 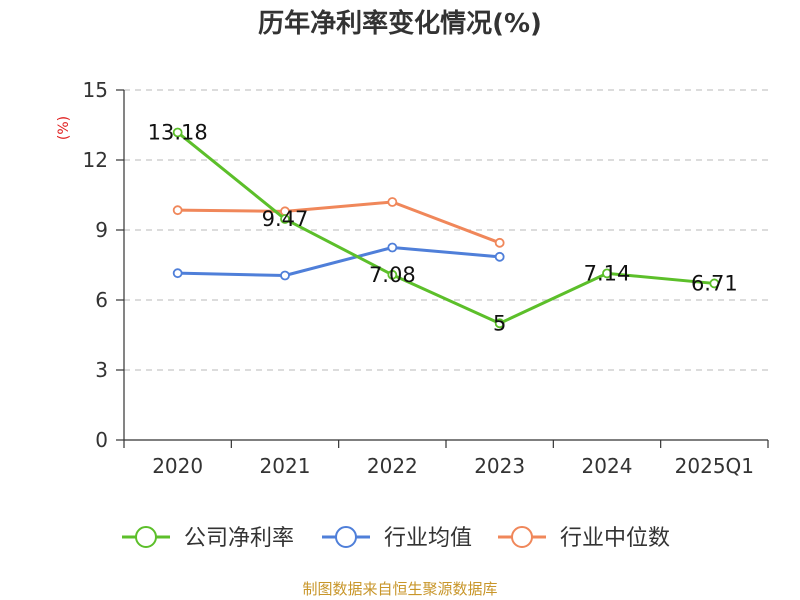 I want to click on x-tick-label: 2021, so click(x=285, y=466).